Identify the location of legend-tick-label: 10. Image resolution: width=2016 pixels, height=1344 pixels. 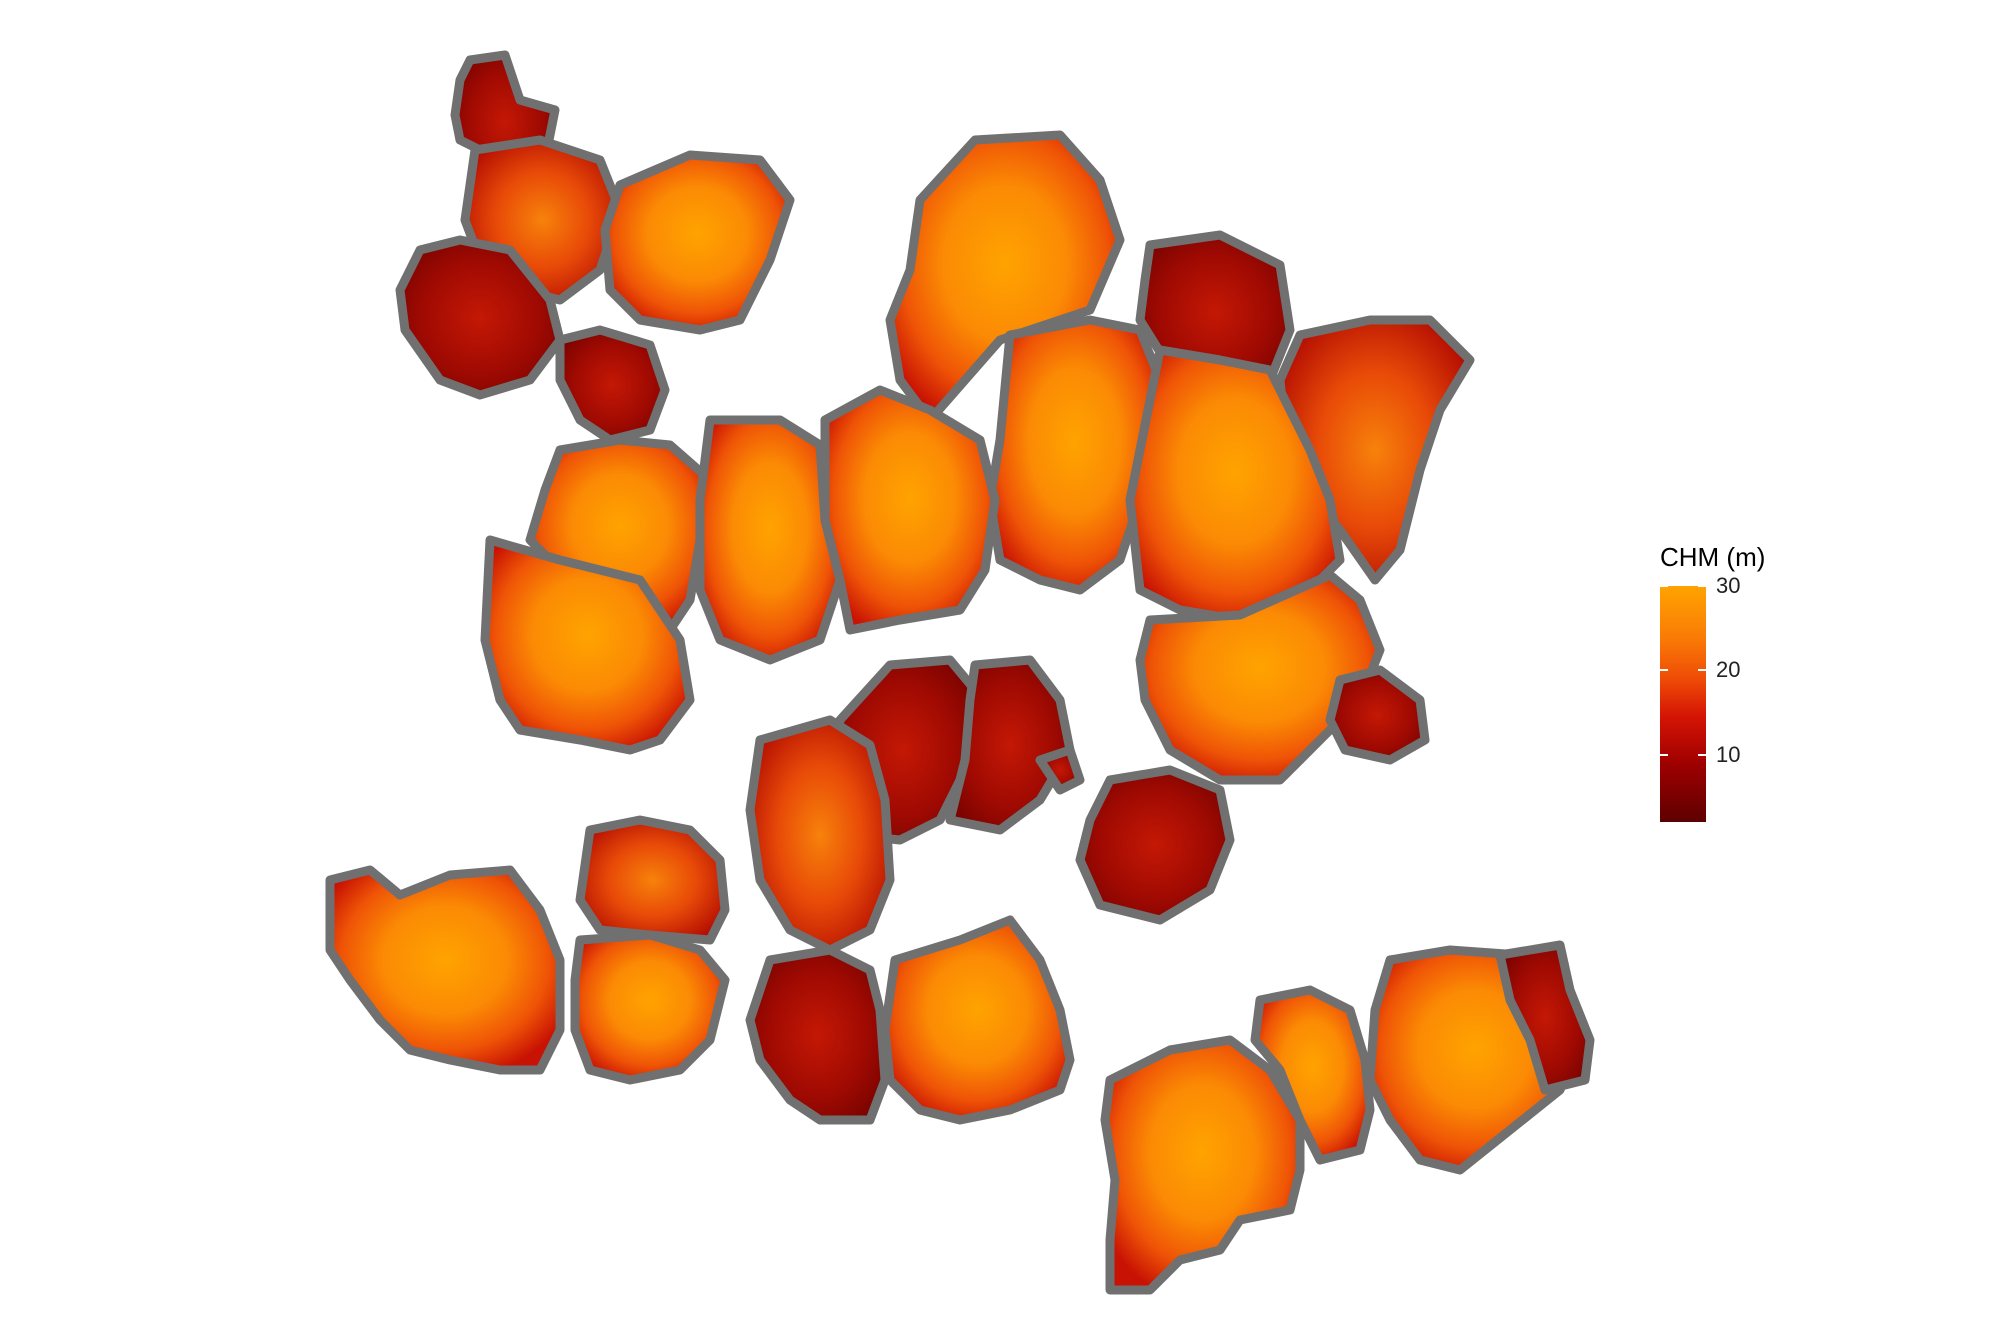
(1728, 754).